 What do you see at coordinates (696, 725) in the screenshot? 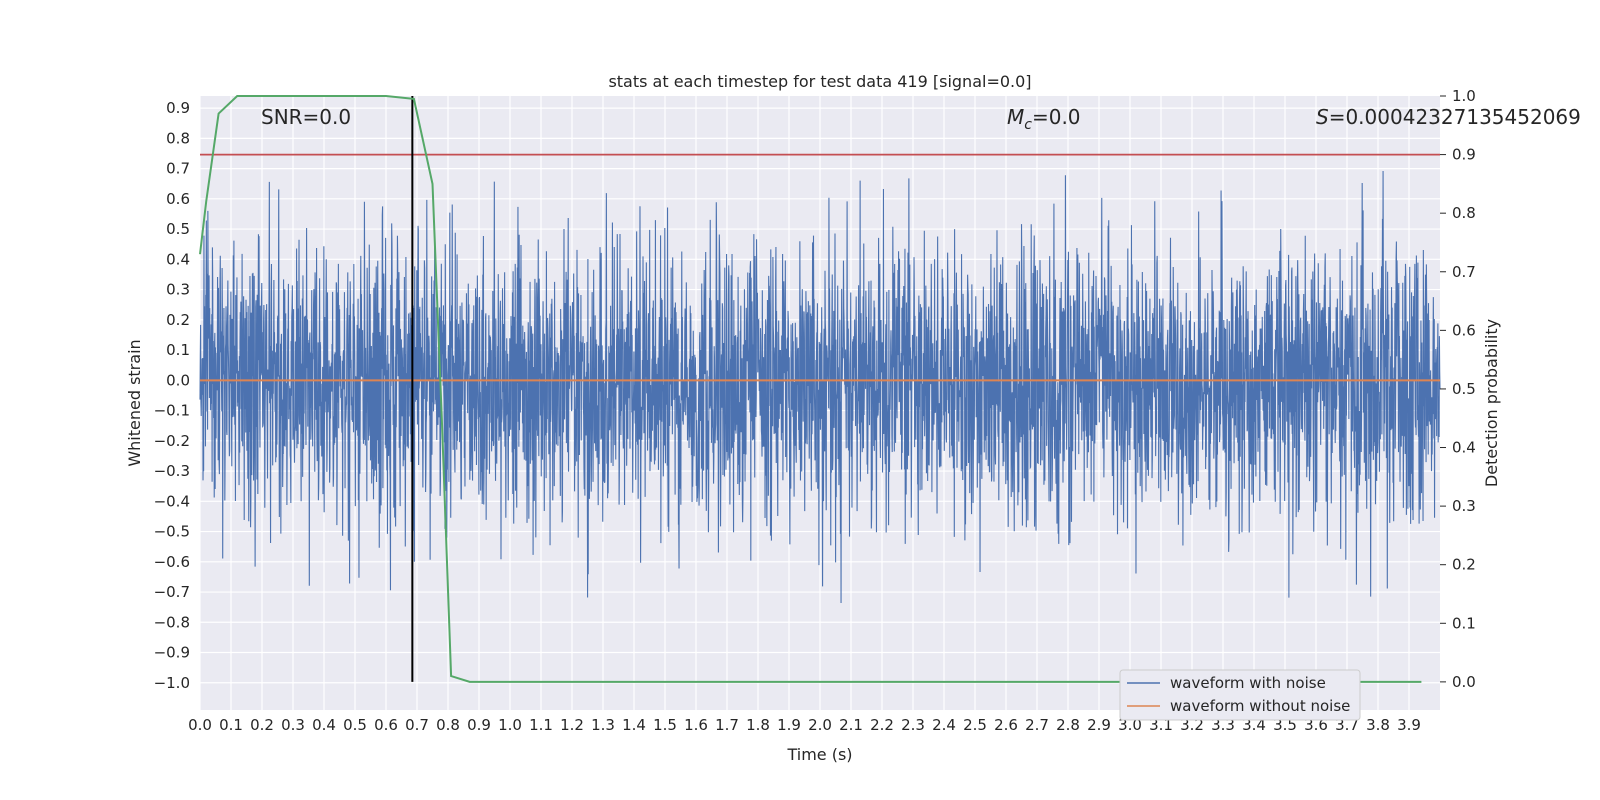
I see `x-tick-label: 1.6` at bounding box center [696, 725].